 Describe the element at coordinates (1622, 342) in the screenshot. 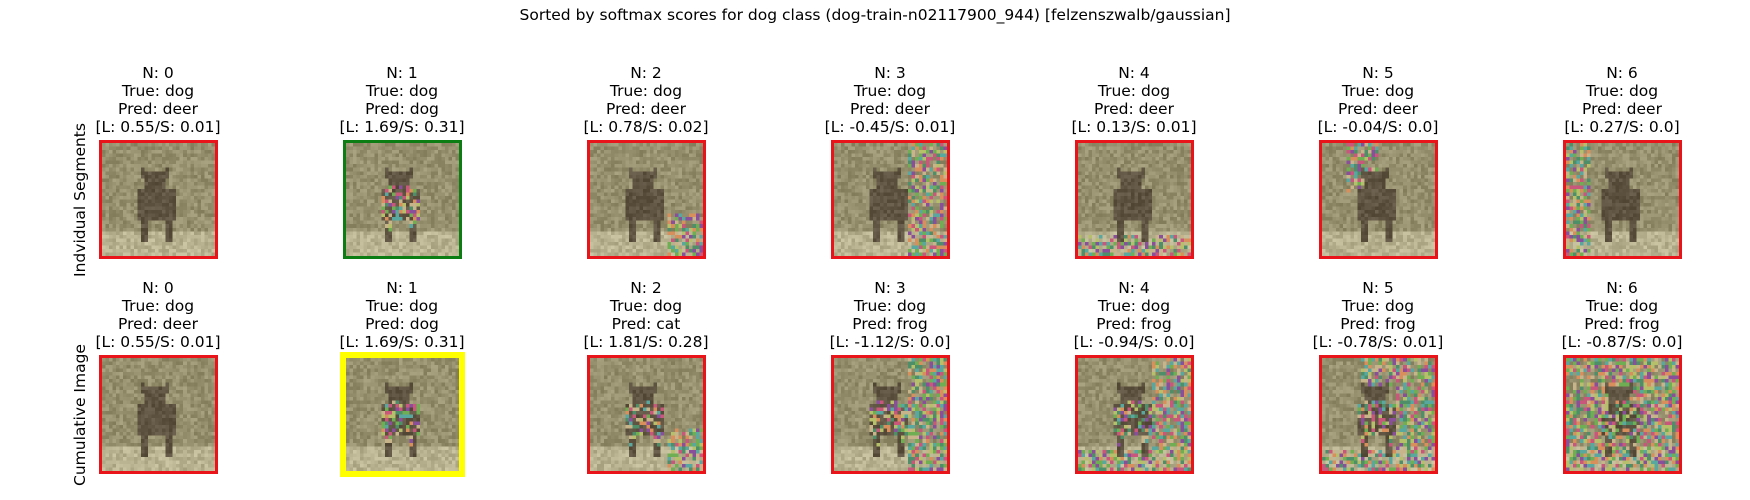

I see `panel-title-score: [L: -0.87/S: 0.0]` at that location.